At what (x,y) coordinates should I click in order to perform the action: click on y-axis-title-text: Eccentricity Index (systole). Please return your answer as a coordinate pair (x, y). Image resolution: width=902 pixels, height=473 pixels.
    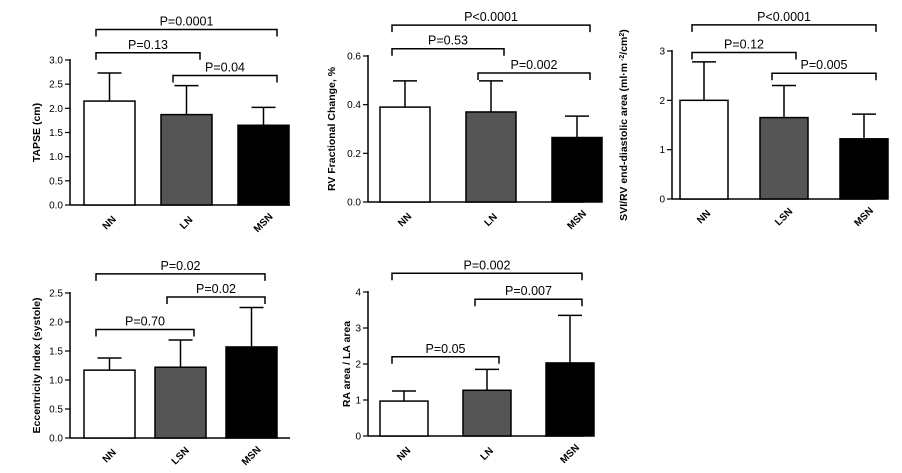
    Looking at the image, I should click on (37, 366).